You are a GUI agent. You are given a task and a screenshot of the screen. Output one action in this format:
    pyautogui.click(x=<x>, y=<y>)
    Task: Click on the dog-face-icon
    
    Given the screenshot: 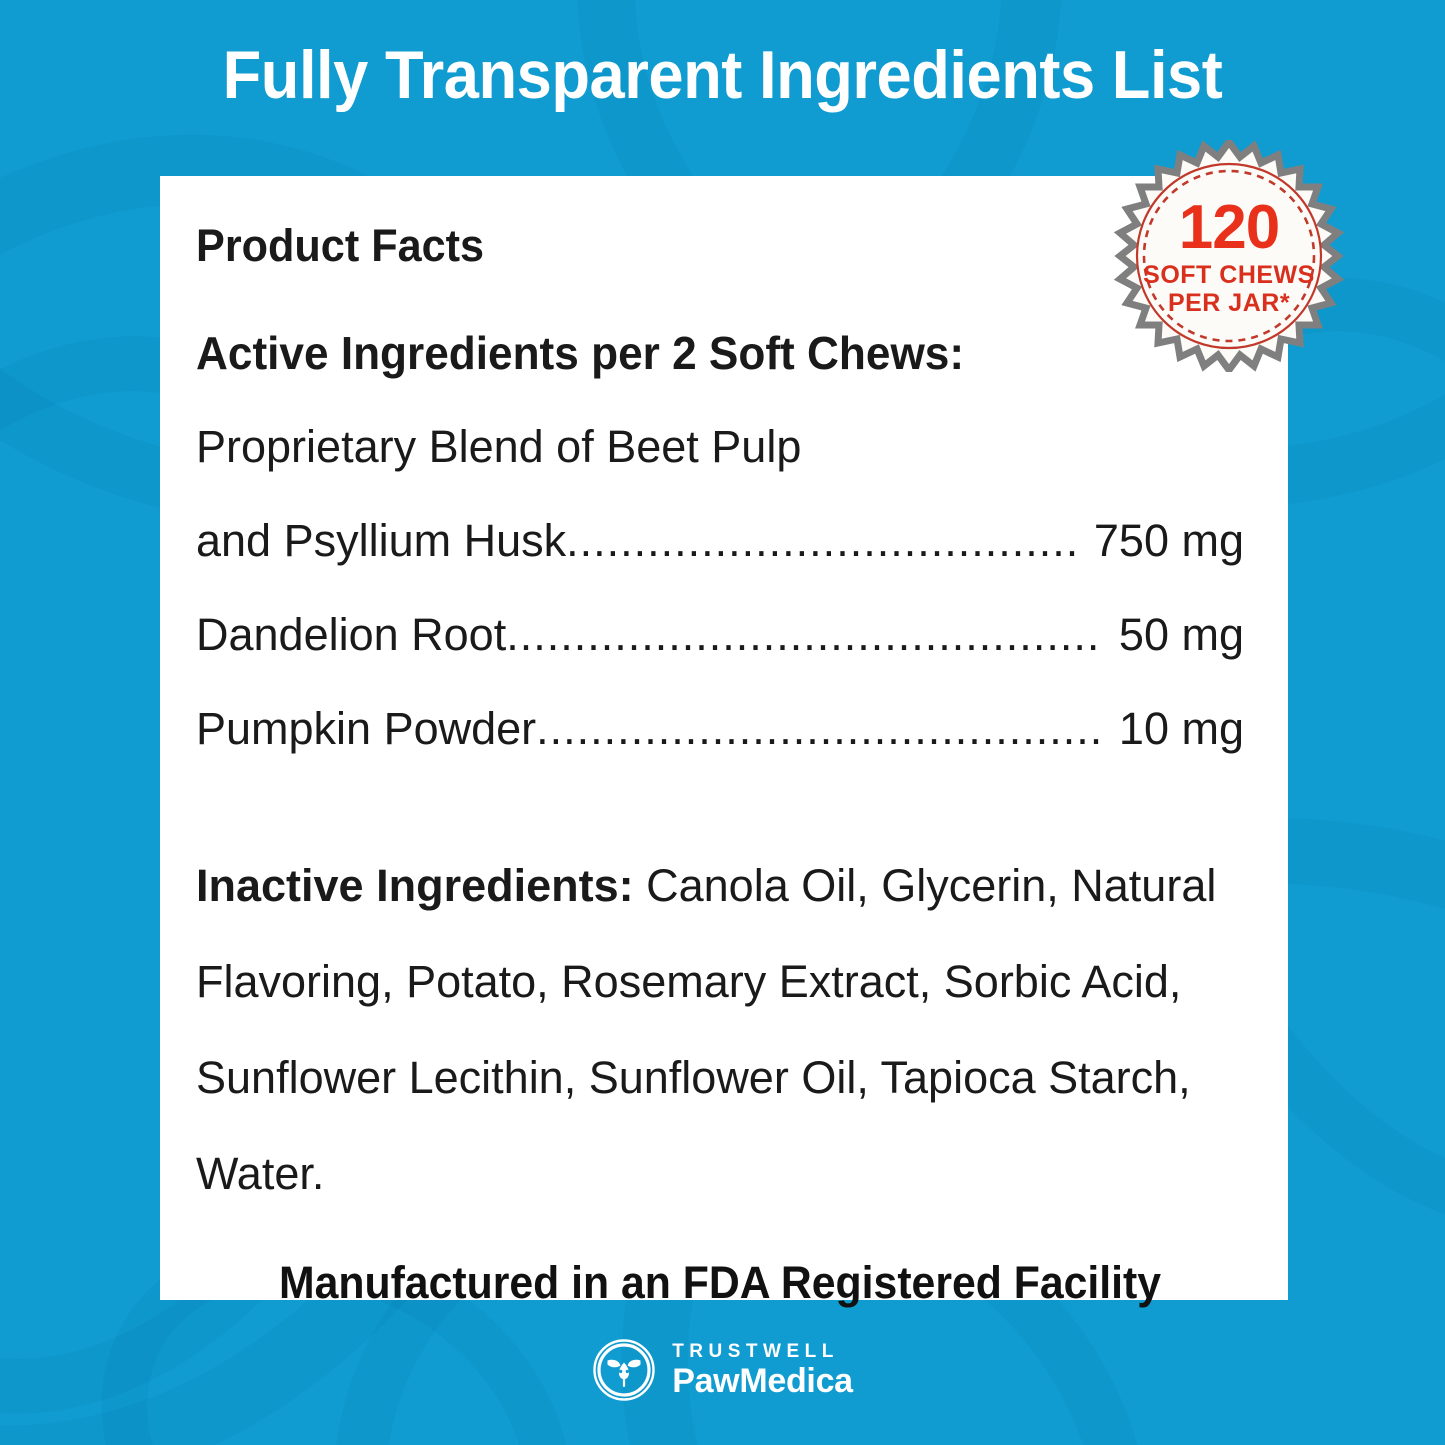 What is the action you would take?
    pyautogui.click(x=624, y=1370)
    